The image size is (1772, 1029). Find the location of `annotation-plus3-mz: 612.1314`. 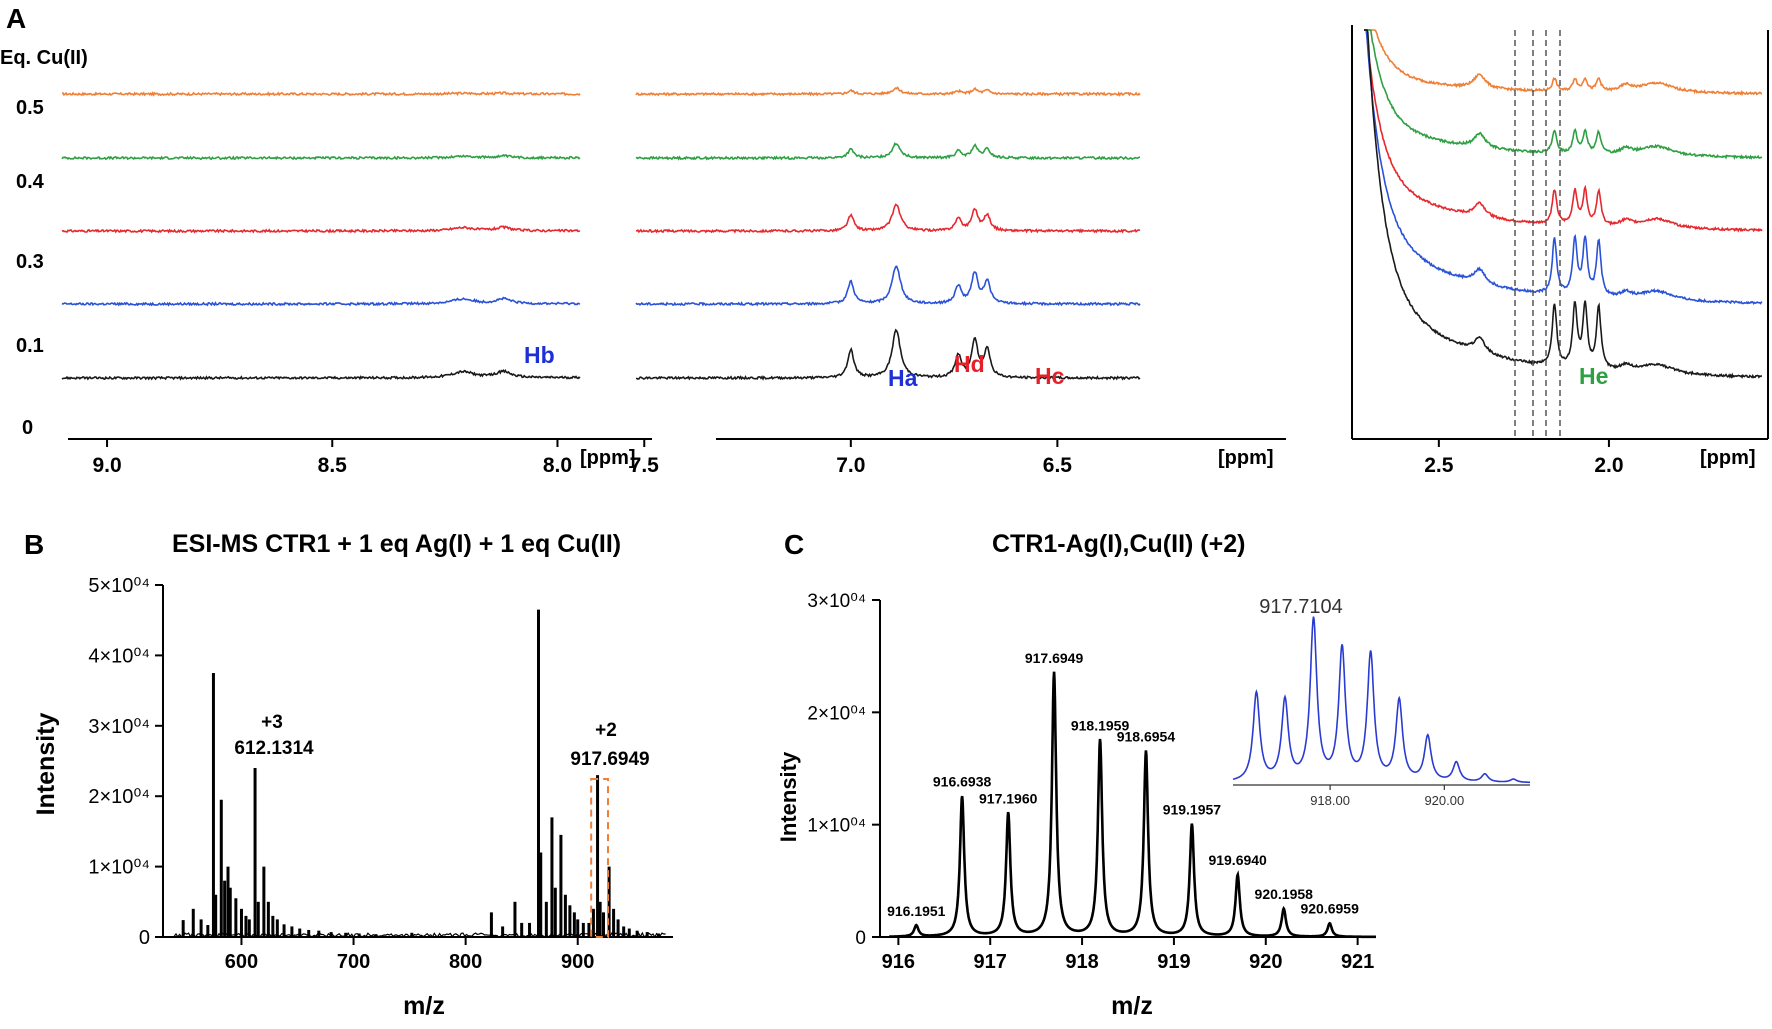

annotation-plus3-mz: 612.1314 is located at coordinates (274, 748).